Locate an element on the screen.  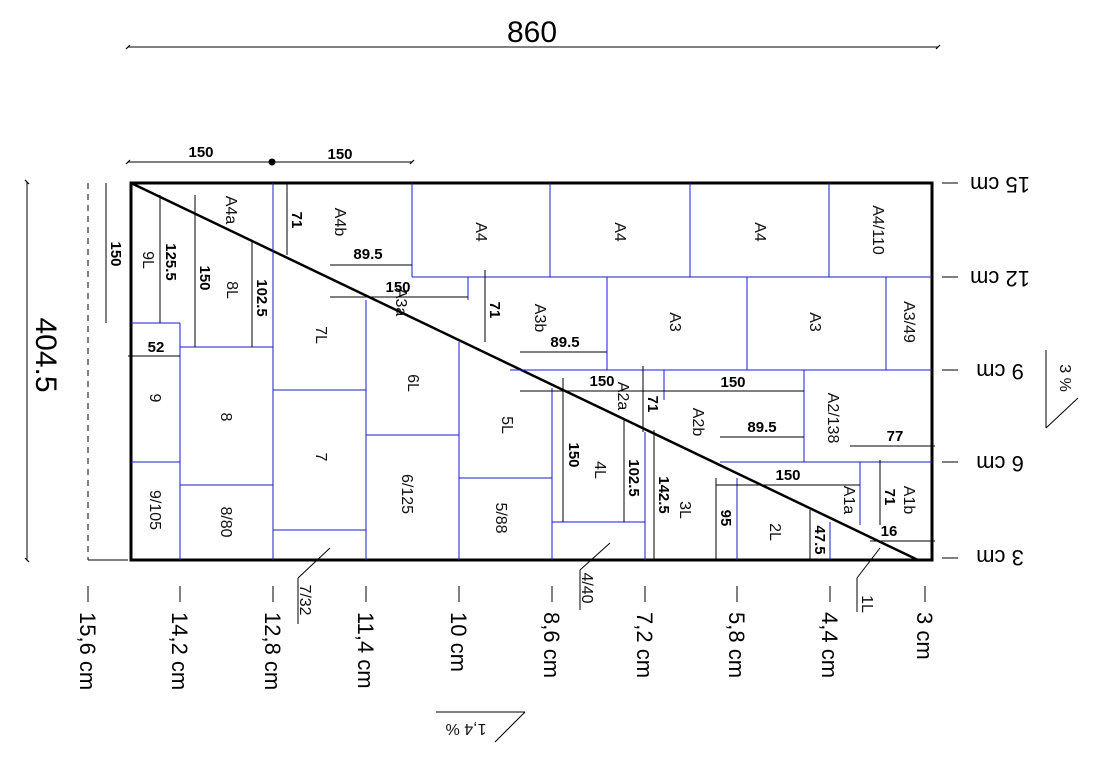
level-10cm: 10 cm is located at coordinates (458, 642).